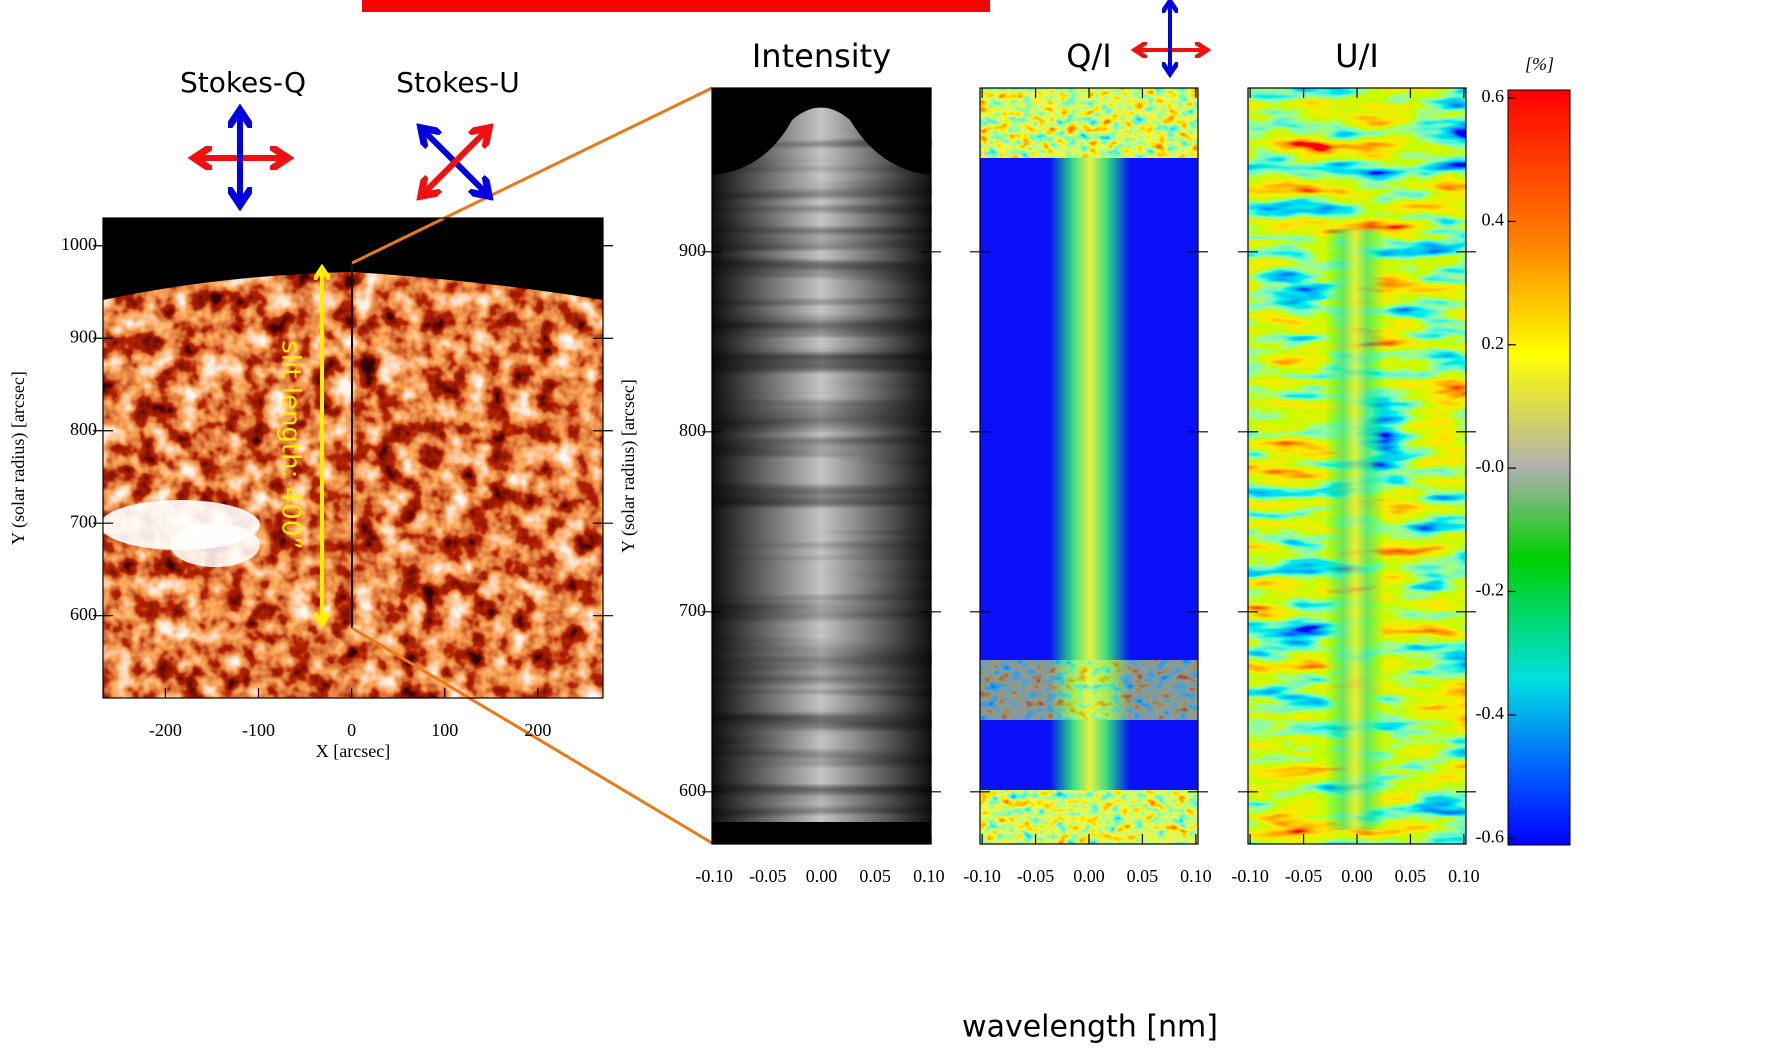 Image resolution: width=1767 pixels, height=1050 pixels. I want to click on x-tick-label: 200, so click(537, 730).